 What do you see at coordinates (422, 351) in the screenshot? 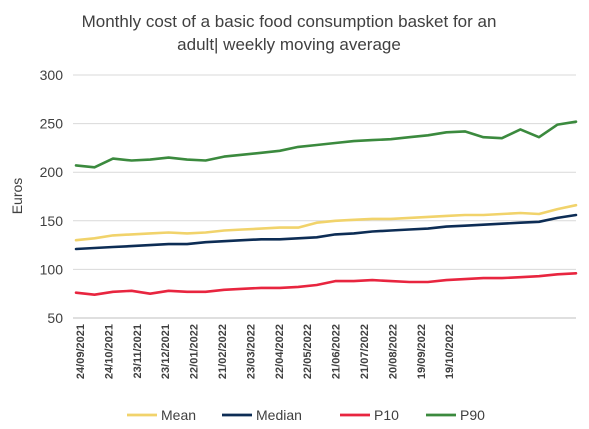
I see `x-tick-label: 19/09/2022` at bounding box center [422, 351].